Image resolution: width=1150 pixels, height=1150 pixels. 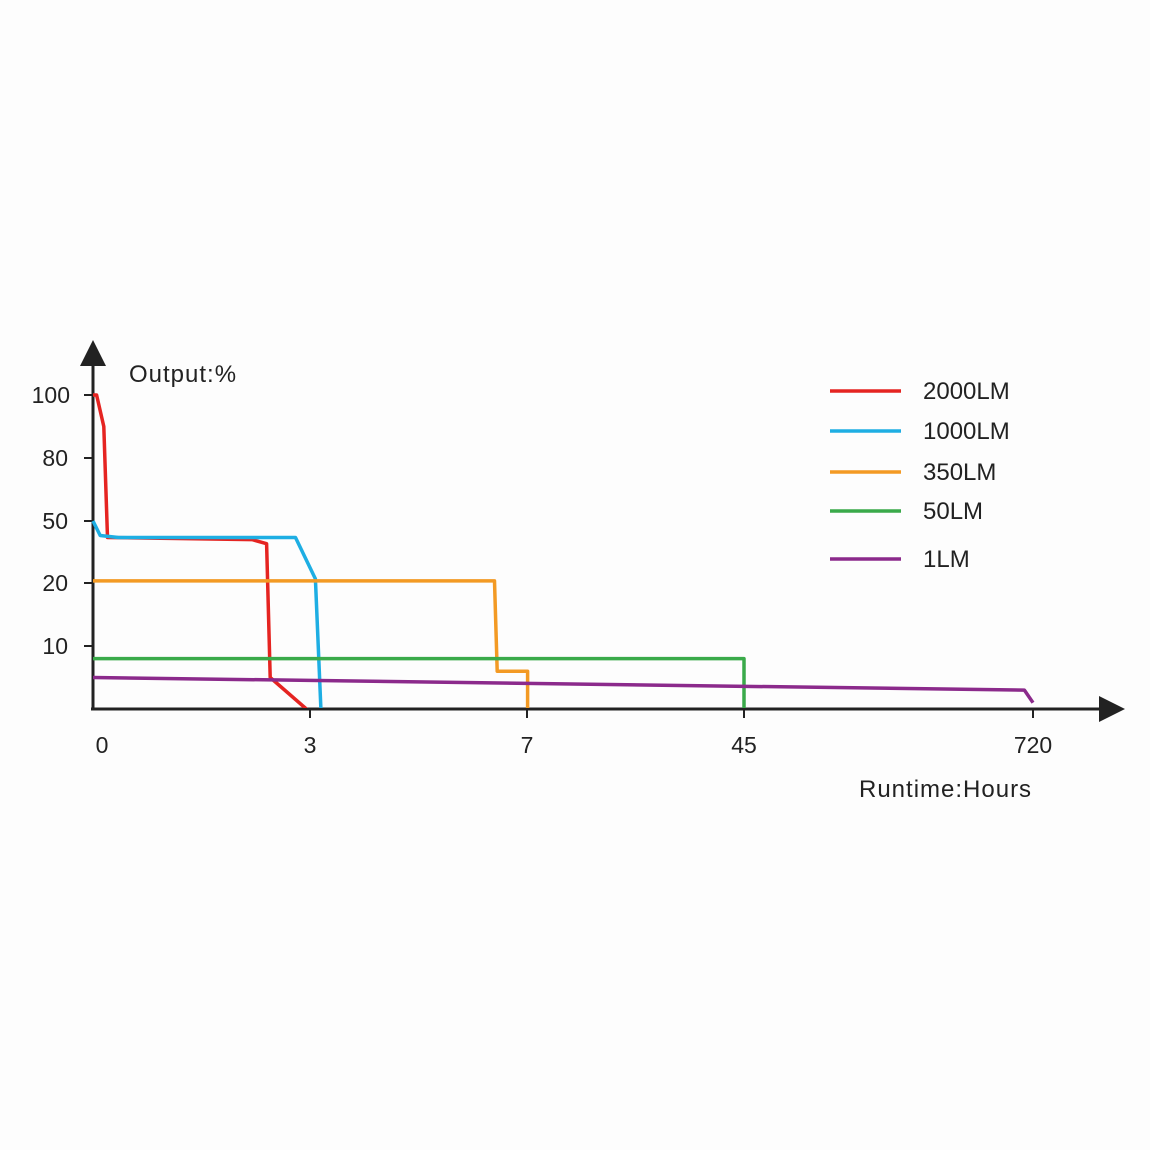 I want to click on legend-label-1000lm: 1000LM, so click(x=966, y=431).